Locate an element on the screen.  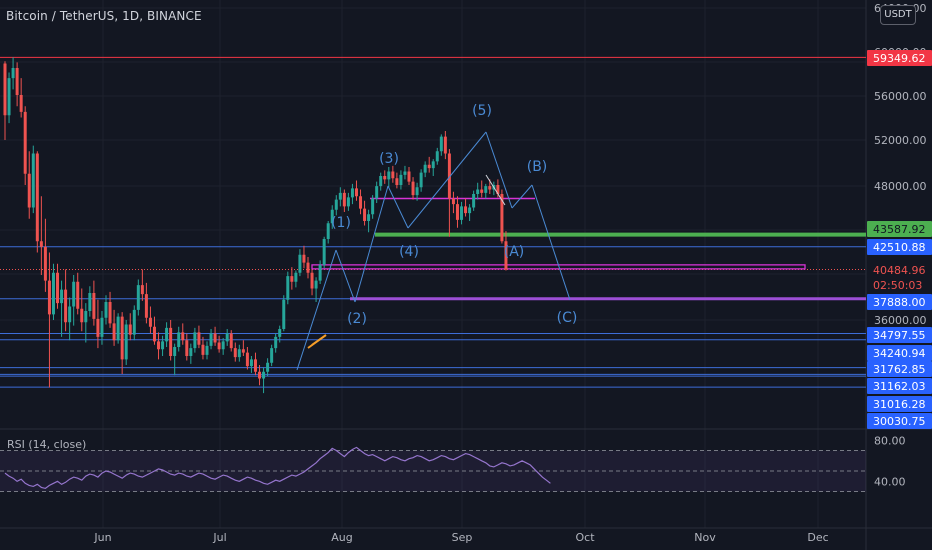
price-label-text: 30030.75 is located at coordinates (899, 421).